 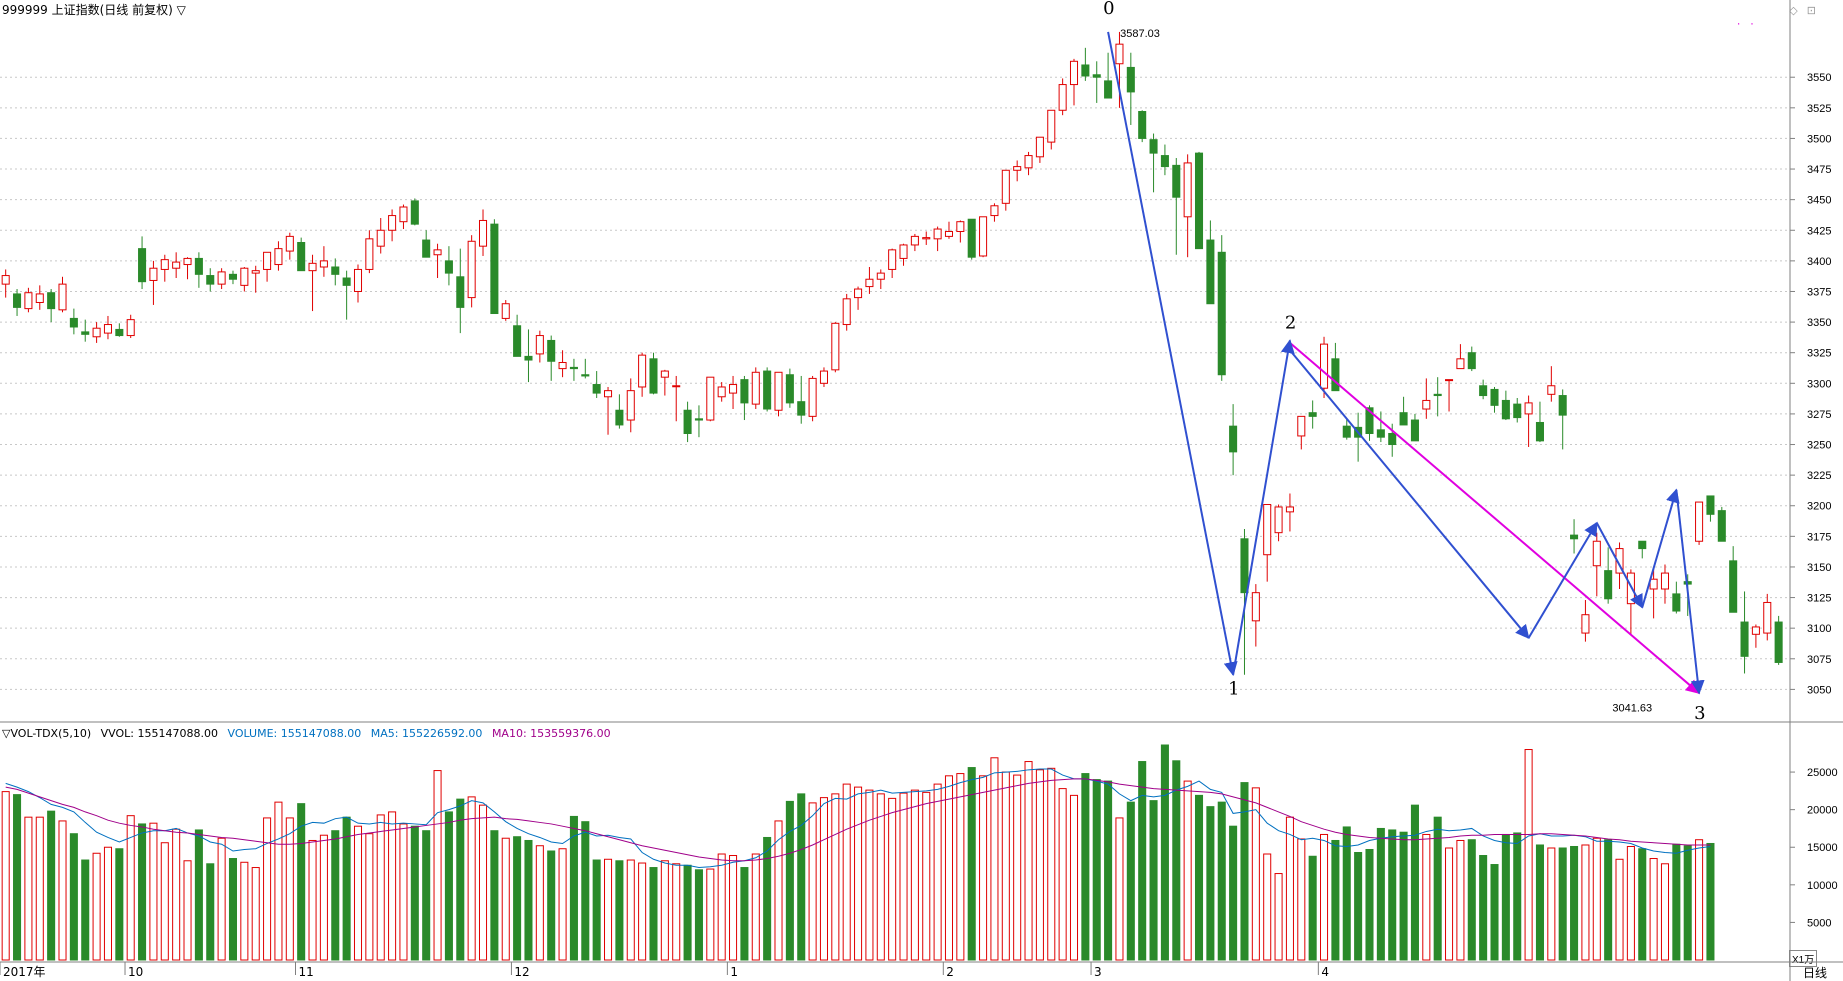 I want to click on price-tick-label: 3550, so click(x=1819, y=78).